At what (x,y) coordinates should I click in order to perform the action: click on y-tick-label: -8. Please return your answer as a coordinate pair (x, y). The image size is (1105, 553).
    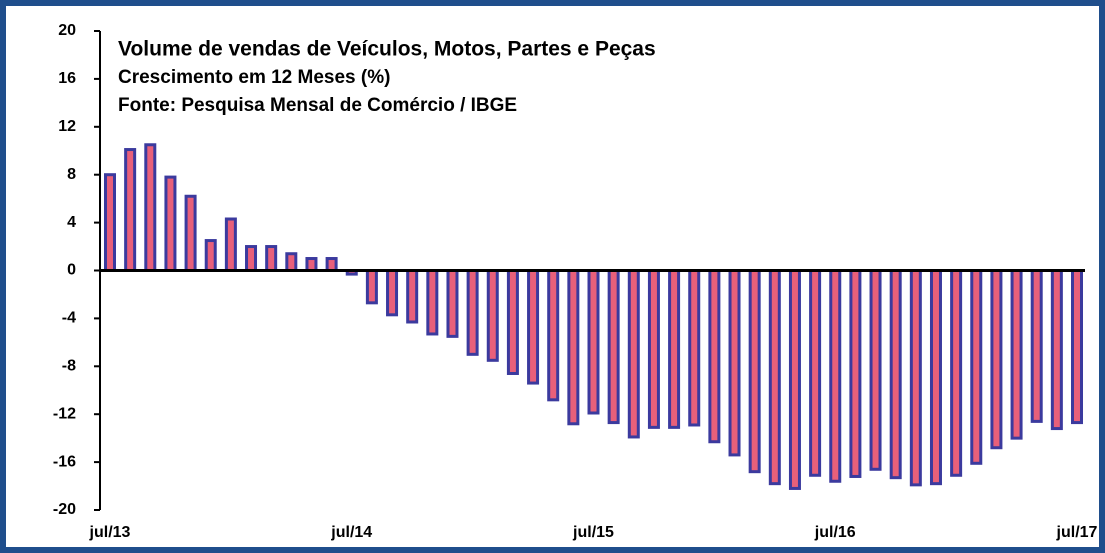
    Looking at the image, I should click on (69, 366).